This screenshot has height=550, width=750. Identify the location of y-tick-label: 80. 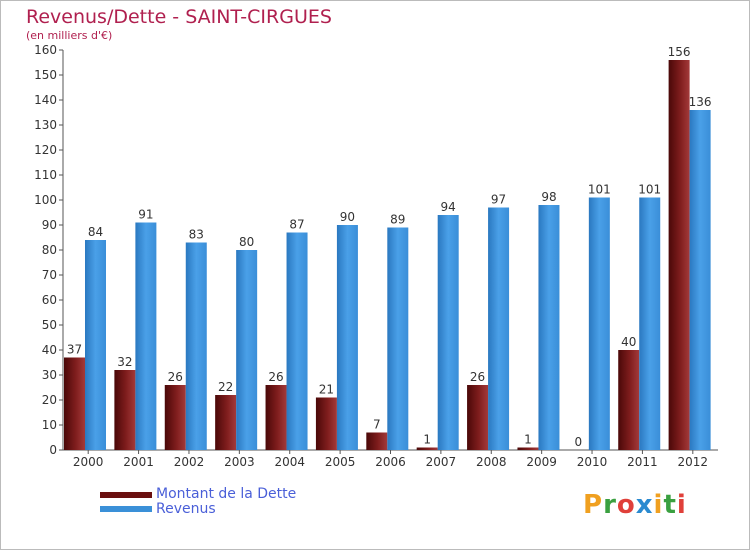
(49, 250).